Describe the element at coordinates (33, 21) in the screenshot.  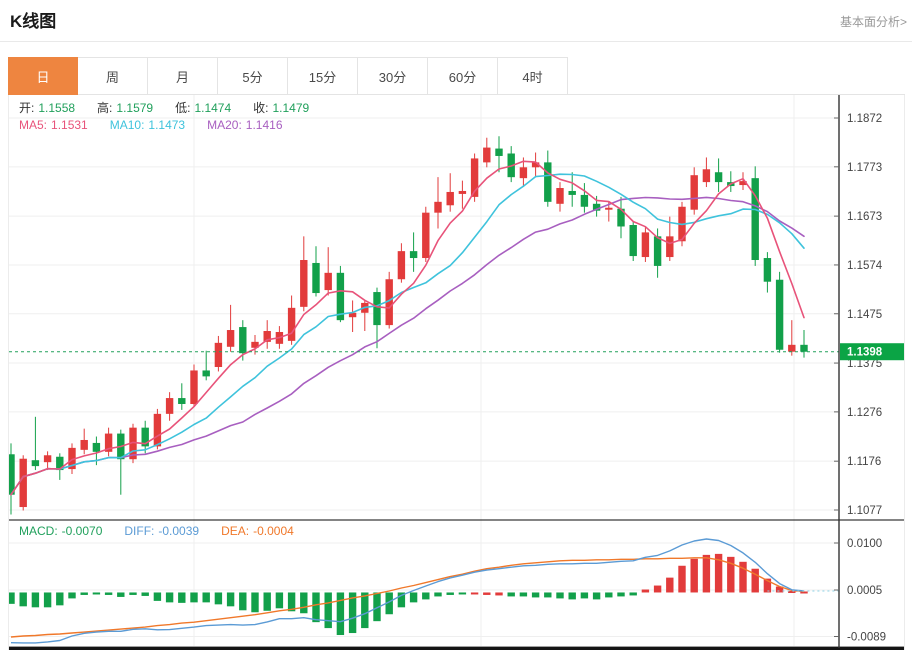
I see `page-title: K线图` at that location.